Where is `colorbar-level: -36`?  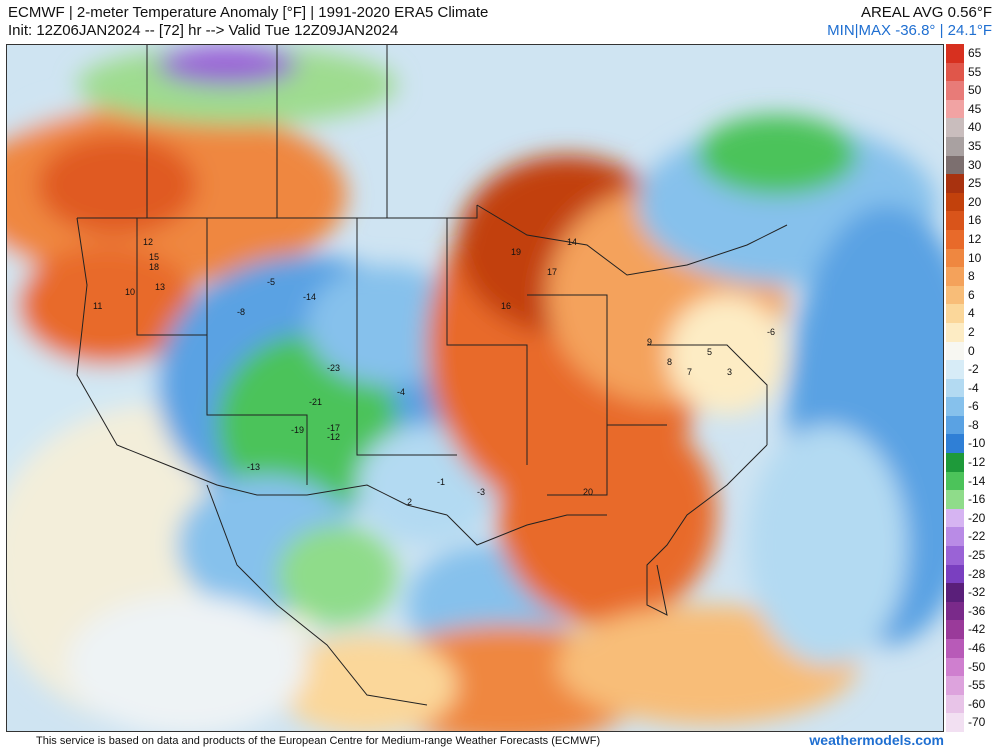 colorbar-level: -36 is located at coordinates (972, 611).